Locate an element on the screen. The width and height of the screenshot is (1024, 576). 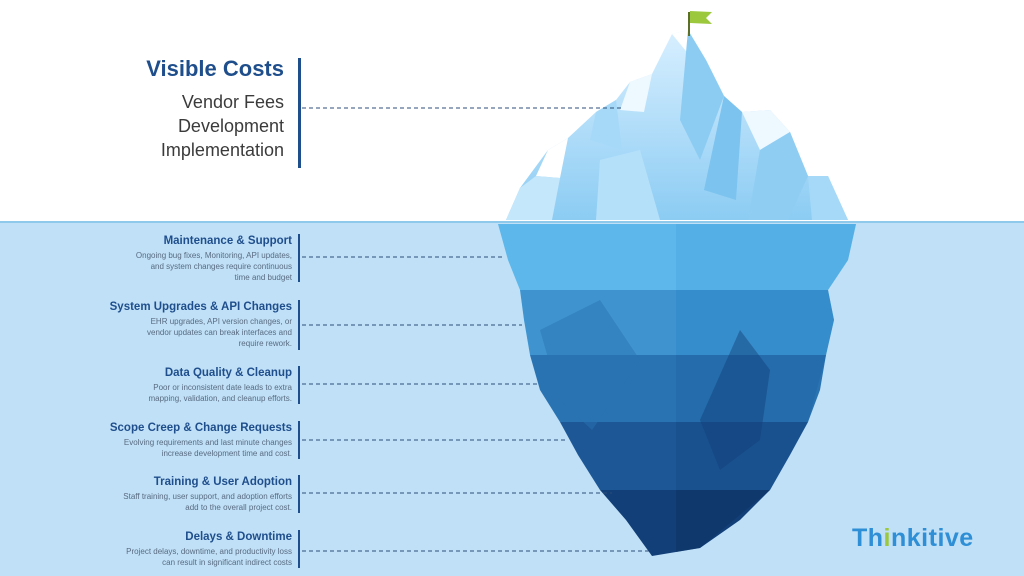
thinkitive-logo: Thinkitive is located at coordinates (913, 538).